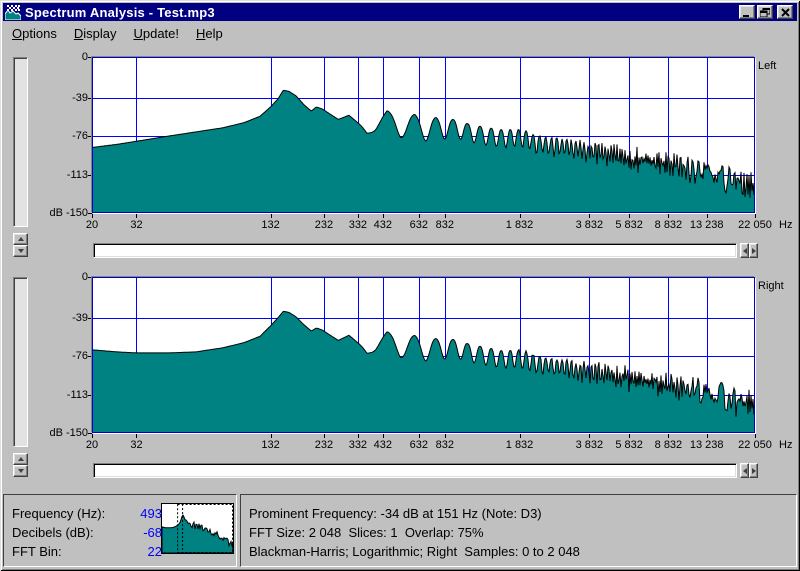 Image resolution: width=800 pixels, height=571 pixels. What do you see at coordinates (136, 445) in the screenshot?
I see `x-axis-label: 32` at bounding box center [136, 445].